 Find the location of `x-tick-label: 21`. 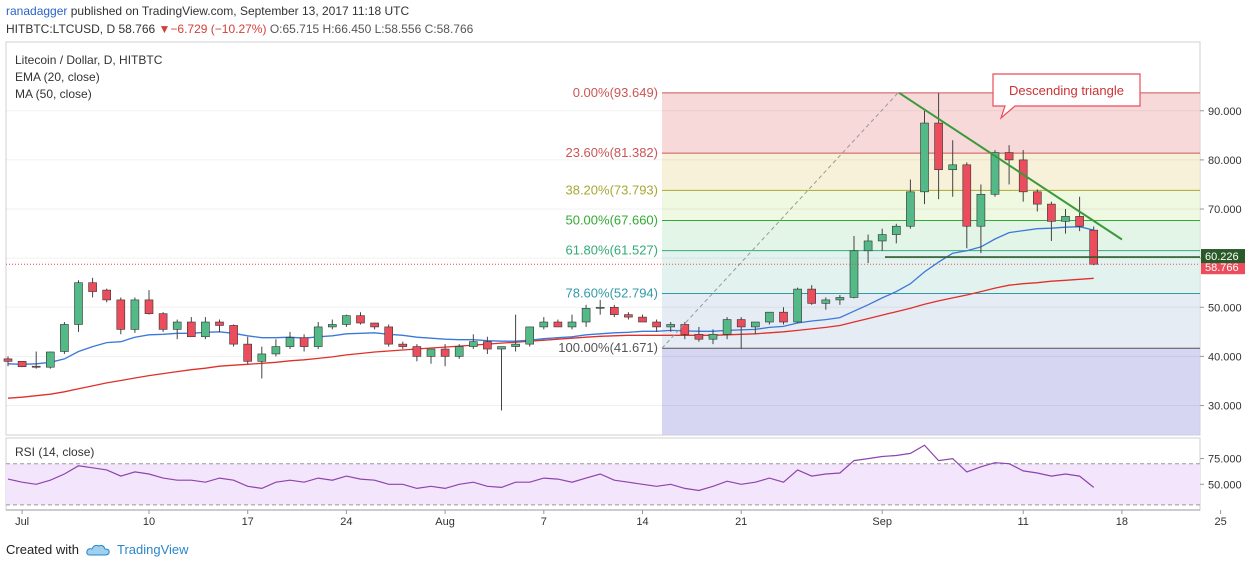

x-tick-label: 21 is located at coordinates (741, 522).